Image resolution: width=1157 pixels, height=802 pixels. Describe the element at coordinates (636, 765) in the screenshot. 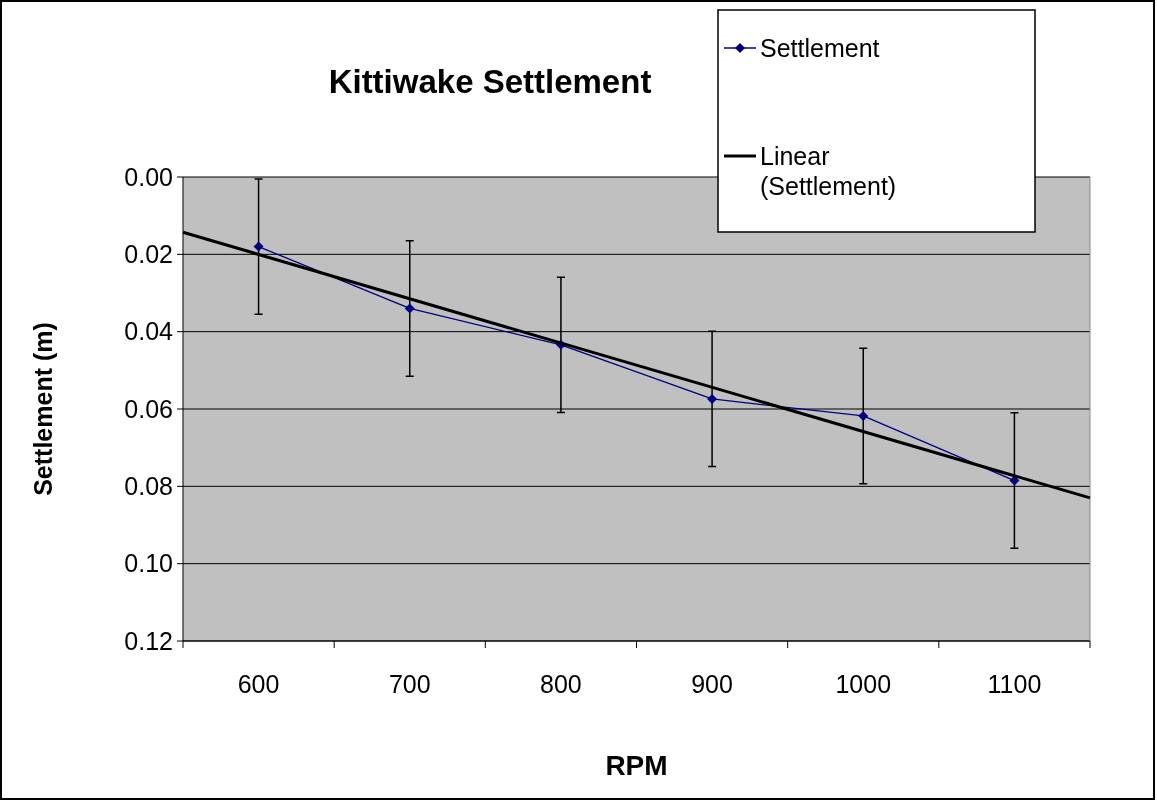

I see `x-axis-title: RPM` at that location.